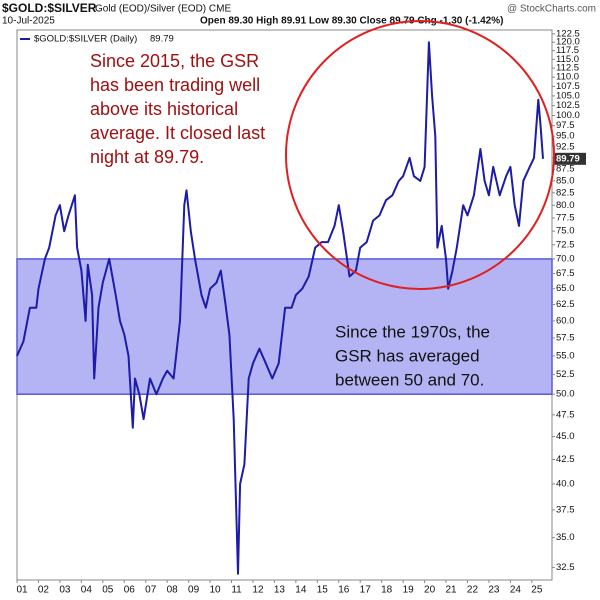 This screenshot has height=600, width=600. What do you see at coordinates (565, 180) in the screenshot?
I see `y-tick-label: 85.0` at bounding box center [565, 180].